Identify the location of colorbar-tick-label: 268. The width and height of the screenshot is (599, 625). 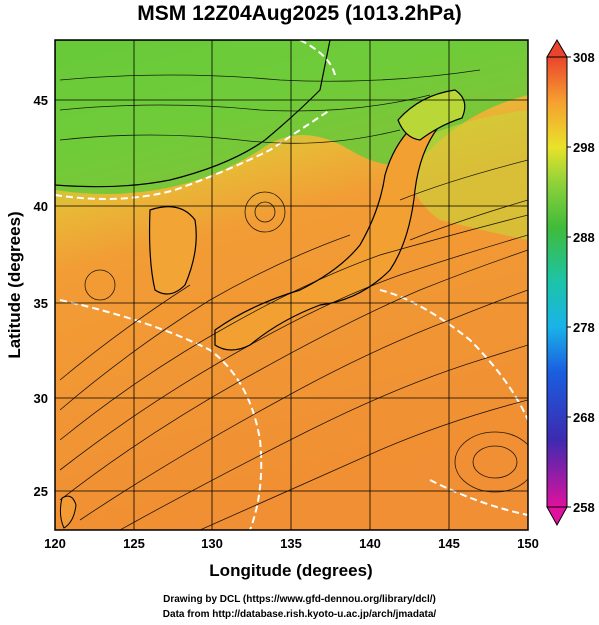
(584, 417).